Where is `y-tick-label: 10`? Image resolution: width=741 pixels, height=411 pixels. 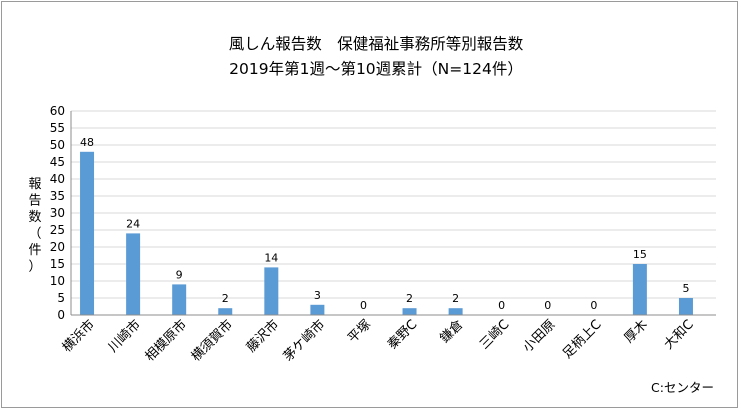 y-tick-label: 10 is located at coordinates (57, 281).